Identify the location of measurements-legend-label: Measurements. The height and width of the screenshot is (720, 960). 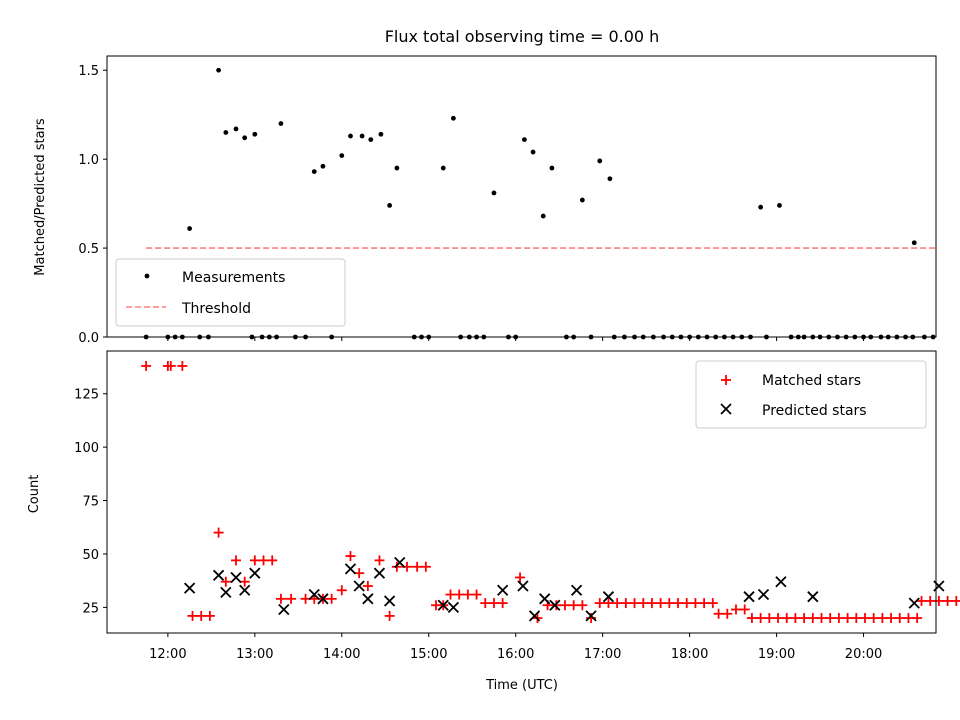
(233, 278).